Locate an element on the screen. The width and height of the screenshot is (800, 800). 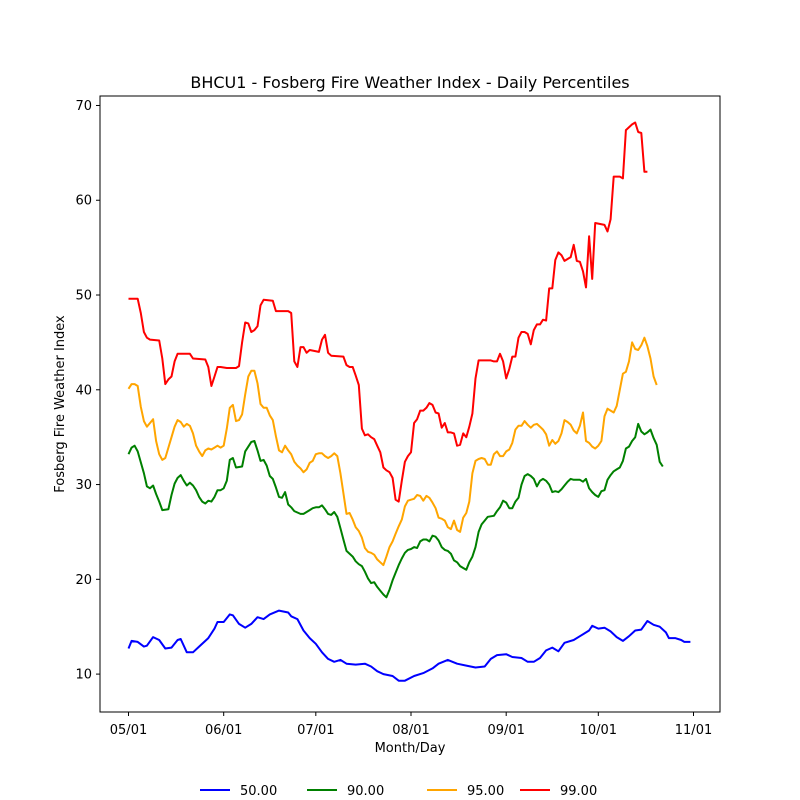
x-tick-label: 09/01 is located at coordinates (505, 730).